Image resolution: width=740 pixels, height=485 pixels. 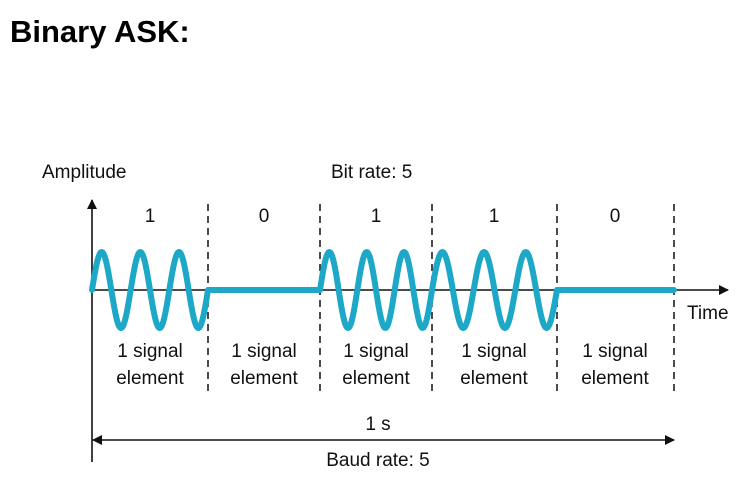 What do you see at coordinates (378, 460) in the screenshot?
I see `baud-rate-label: Baud rate: 5` at bounding box center [378, 460].